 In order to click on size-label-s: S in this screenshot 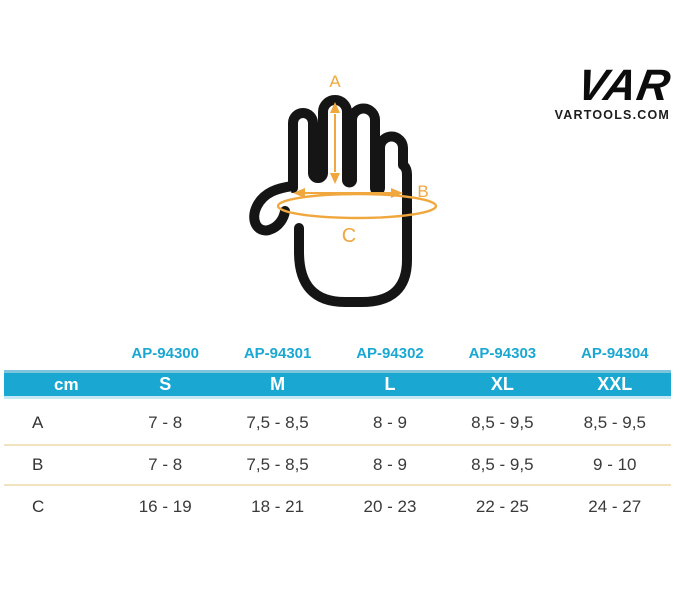, I will do `click(165, 384)`.